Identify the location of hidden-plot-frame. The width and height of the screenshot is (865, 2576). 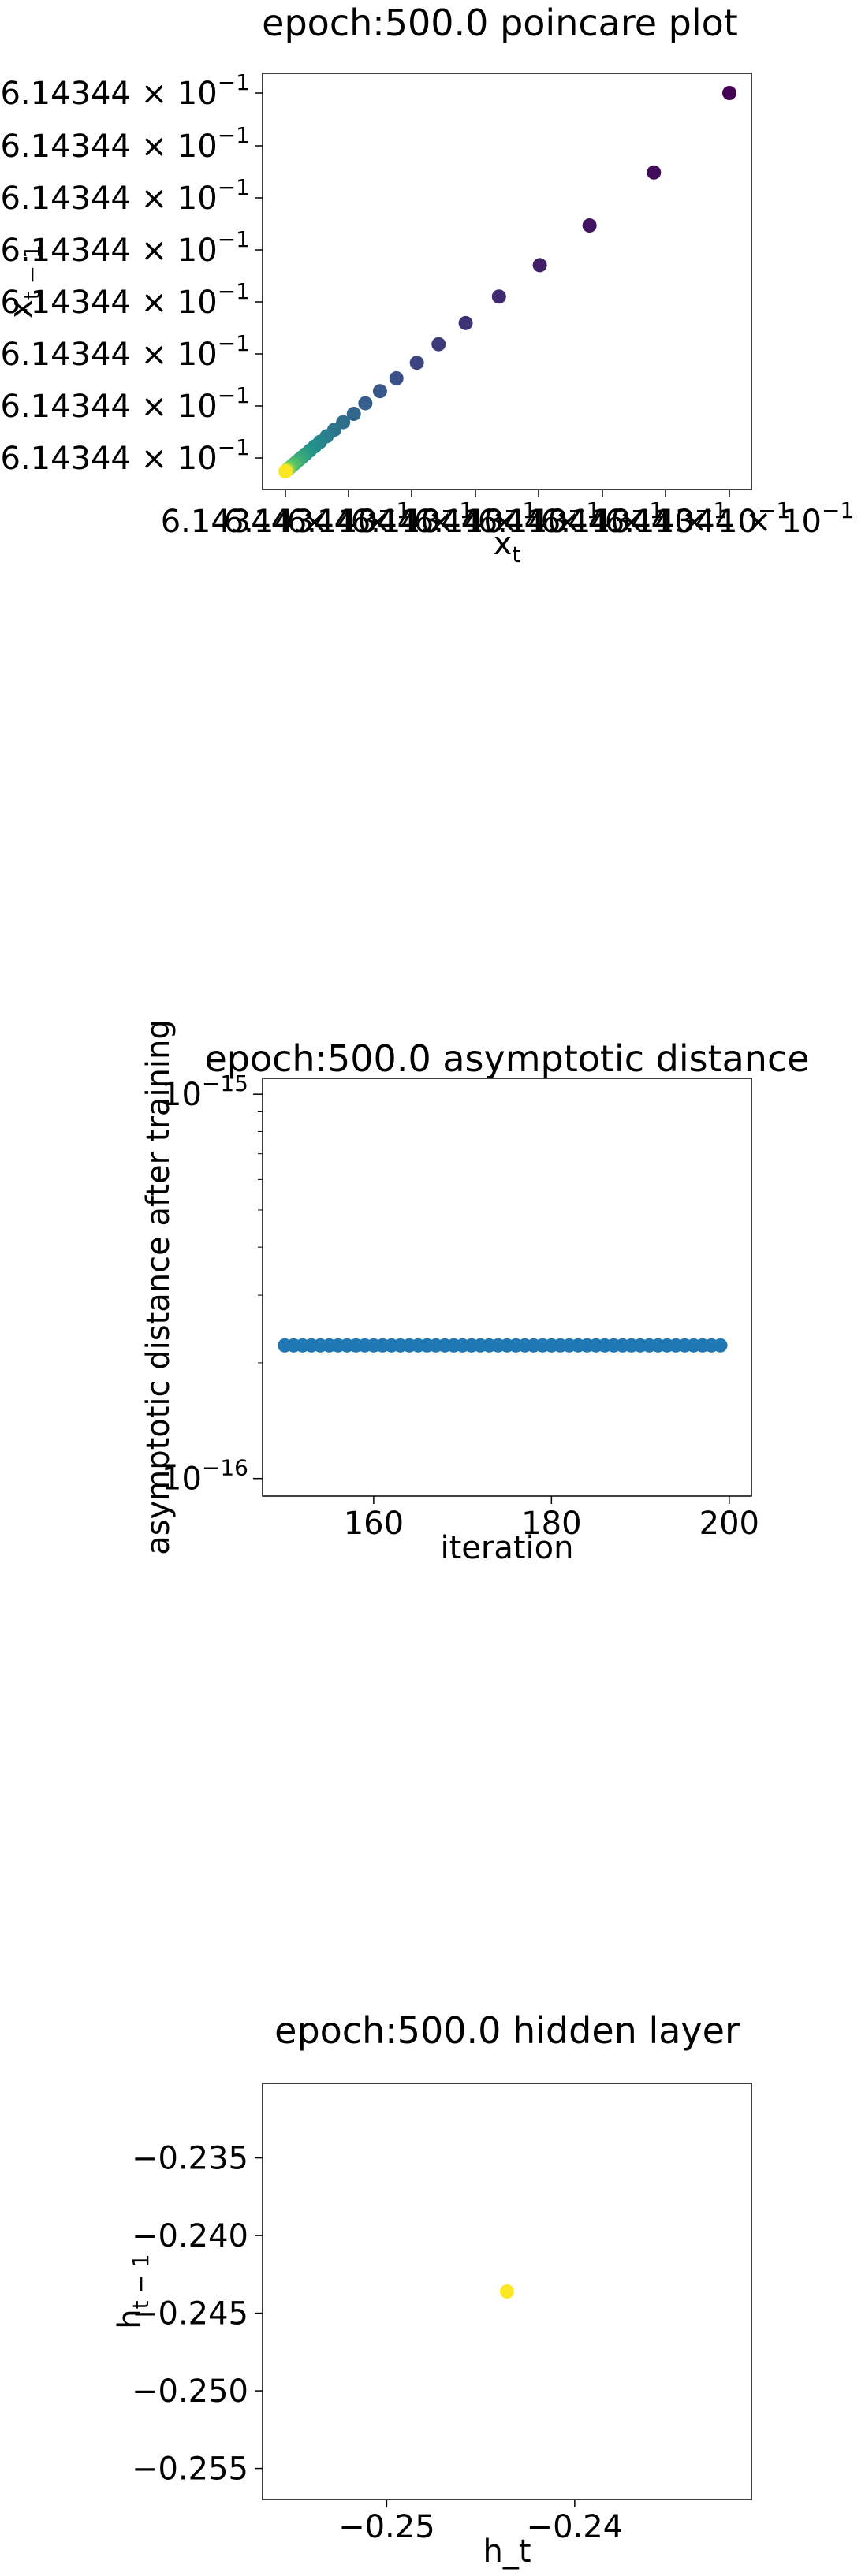
(507, 2291).